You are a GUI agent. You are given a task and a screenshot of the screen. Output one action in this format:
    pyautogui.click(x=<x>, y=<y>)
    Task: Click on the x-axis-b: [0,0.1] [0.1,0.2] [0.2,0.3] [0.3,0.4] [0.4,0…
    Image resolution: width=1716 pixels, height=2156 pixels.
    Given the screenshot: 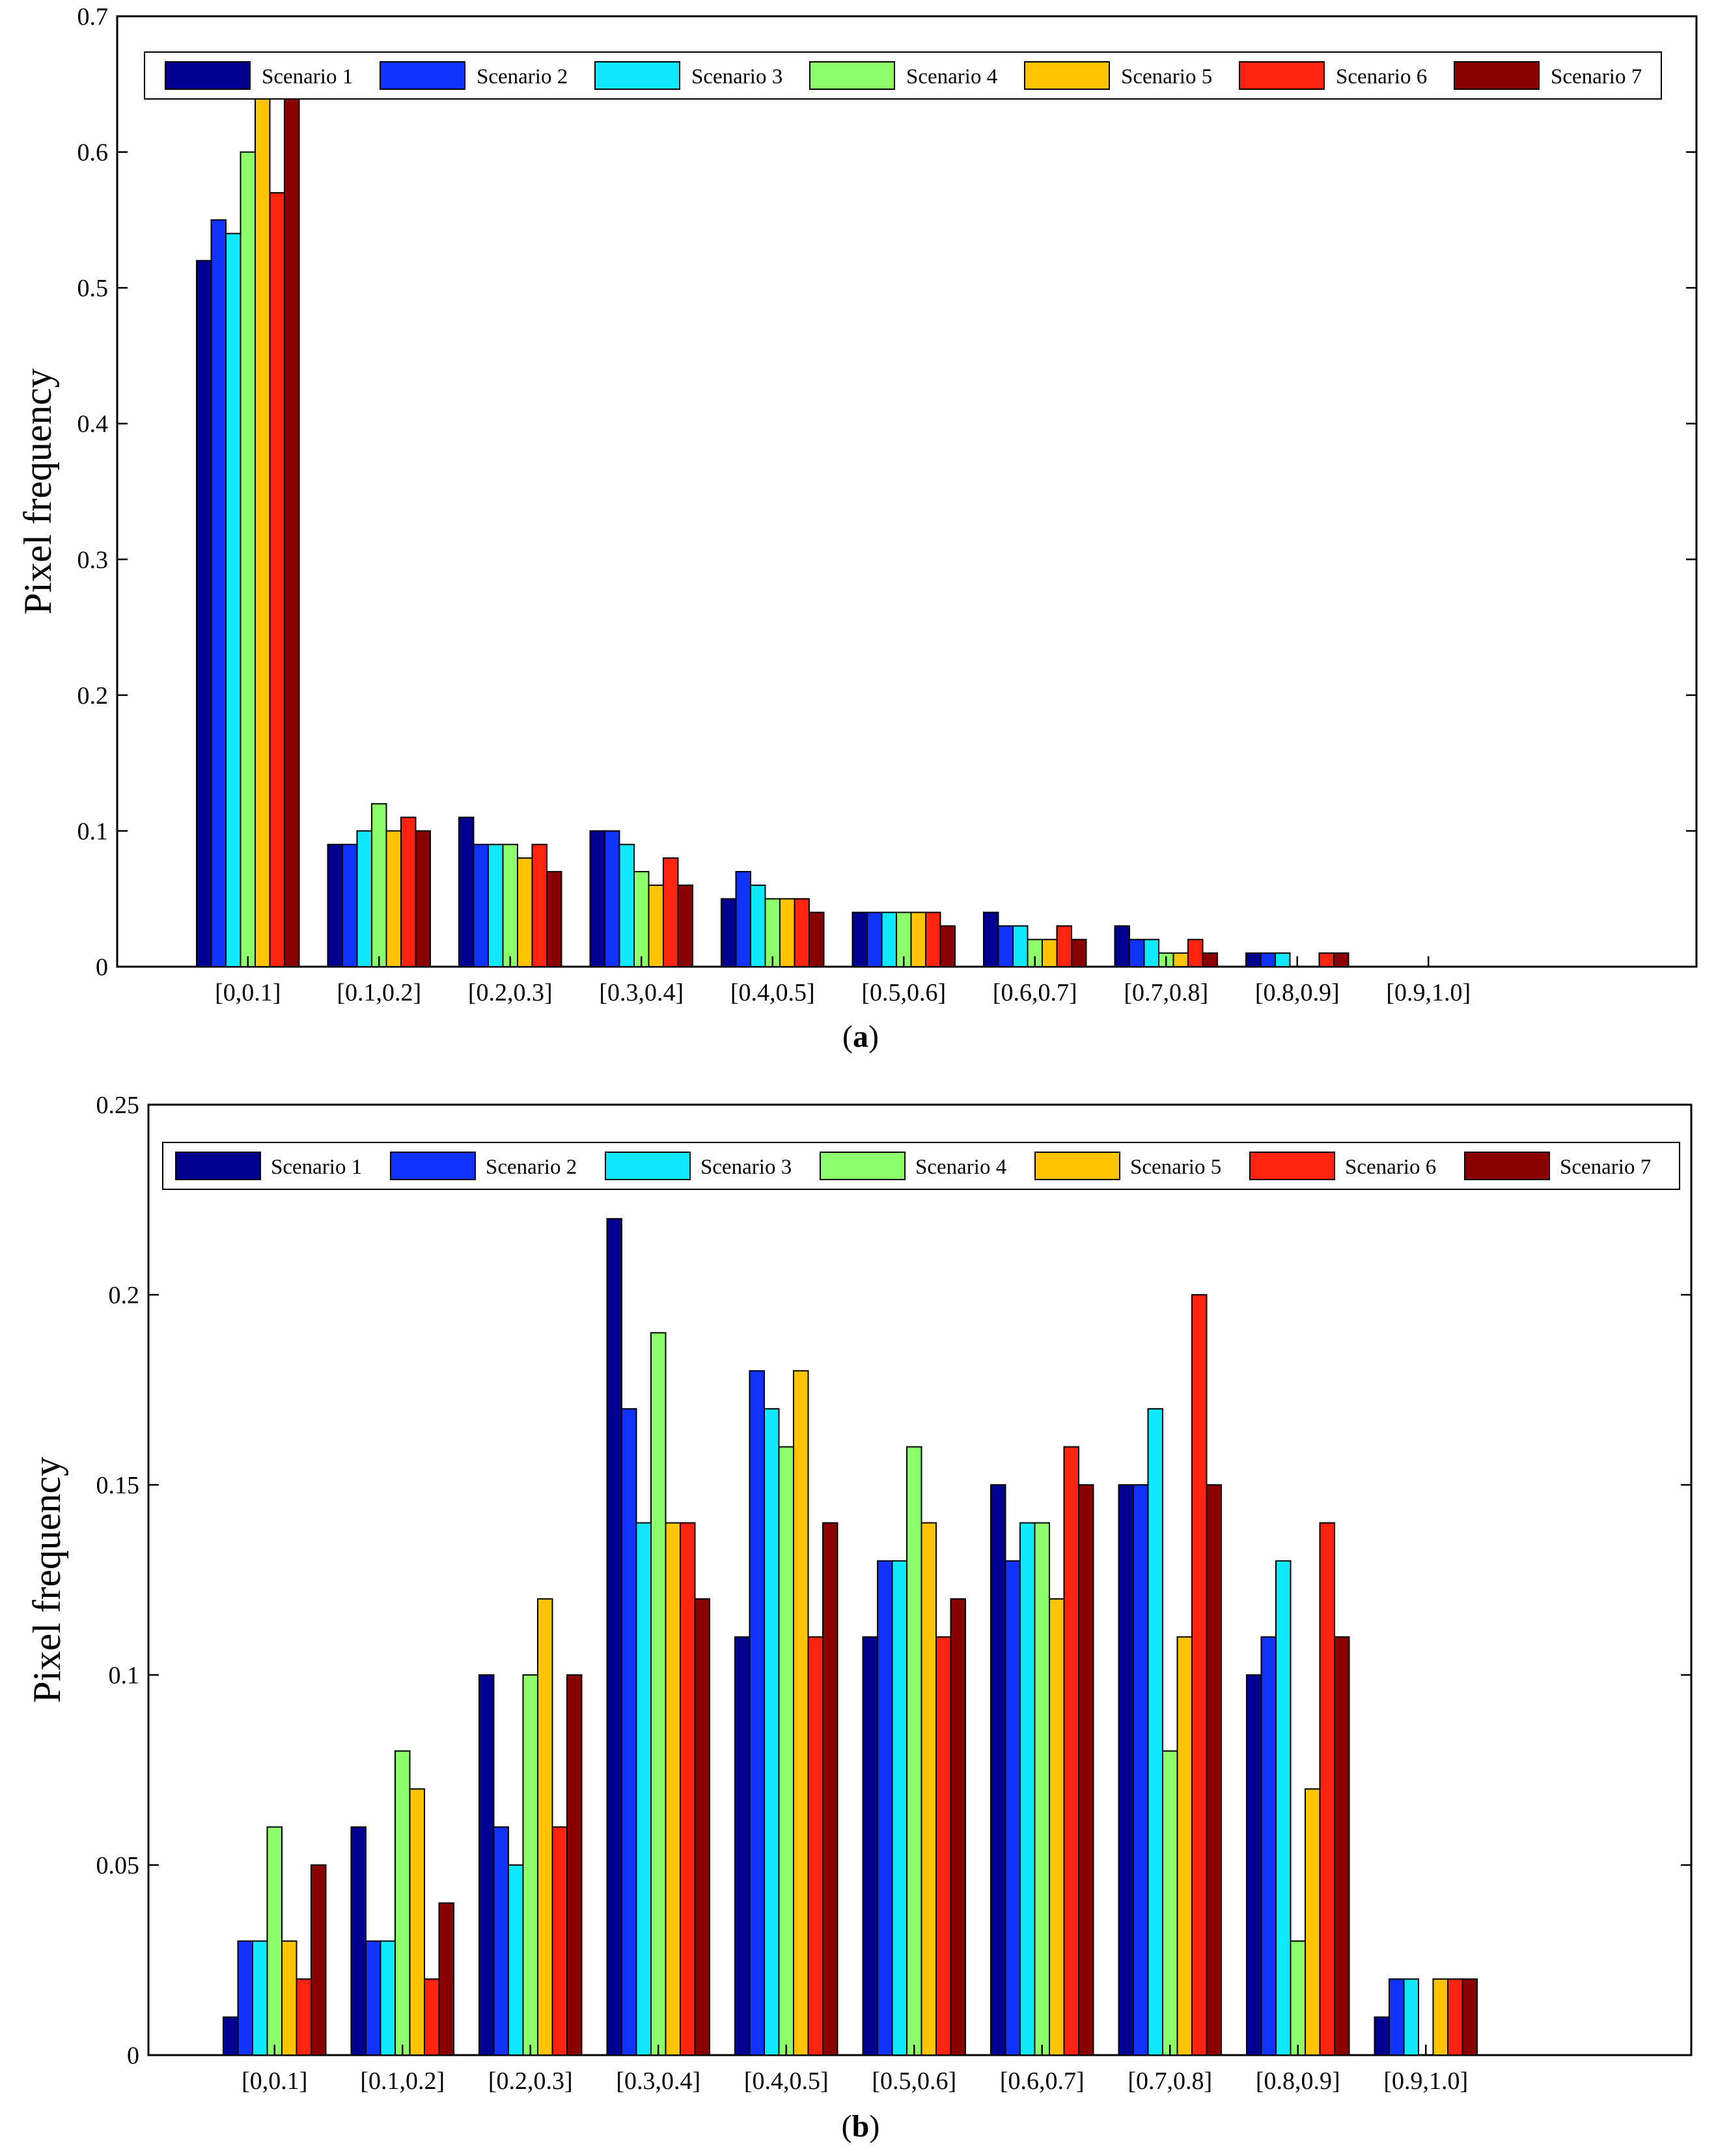 What is the action you would take?
    pyautogui.click(x=855, y=2070)
    